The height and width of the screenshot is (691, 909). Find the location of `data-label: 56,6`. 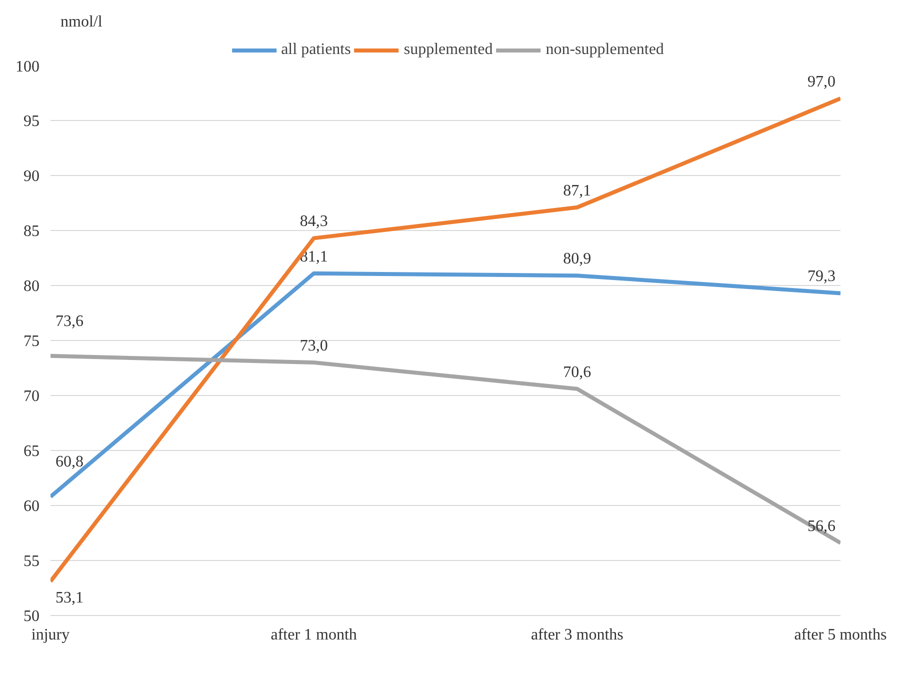

data-label: 56,6 is located at coordinates (822, 526).